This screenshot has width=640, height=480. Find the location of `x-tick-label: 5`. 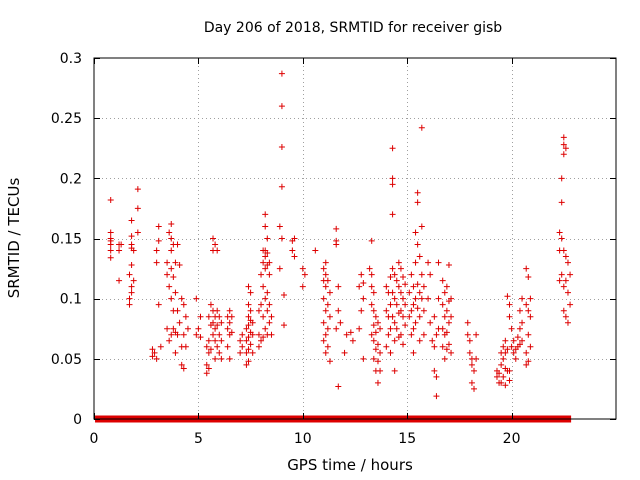

x-tick-label: 5 is located at coordinates (198, 439).